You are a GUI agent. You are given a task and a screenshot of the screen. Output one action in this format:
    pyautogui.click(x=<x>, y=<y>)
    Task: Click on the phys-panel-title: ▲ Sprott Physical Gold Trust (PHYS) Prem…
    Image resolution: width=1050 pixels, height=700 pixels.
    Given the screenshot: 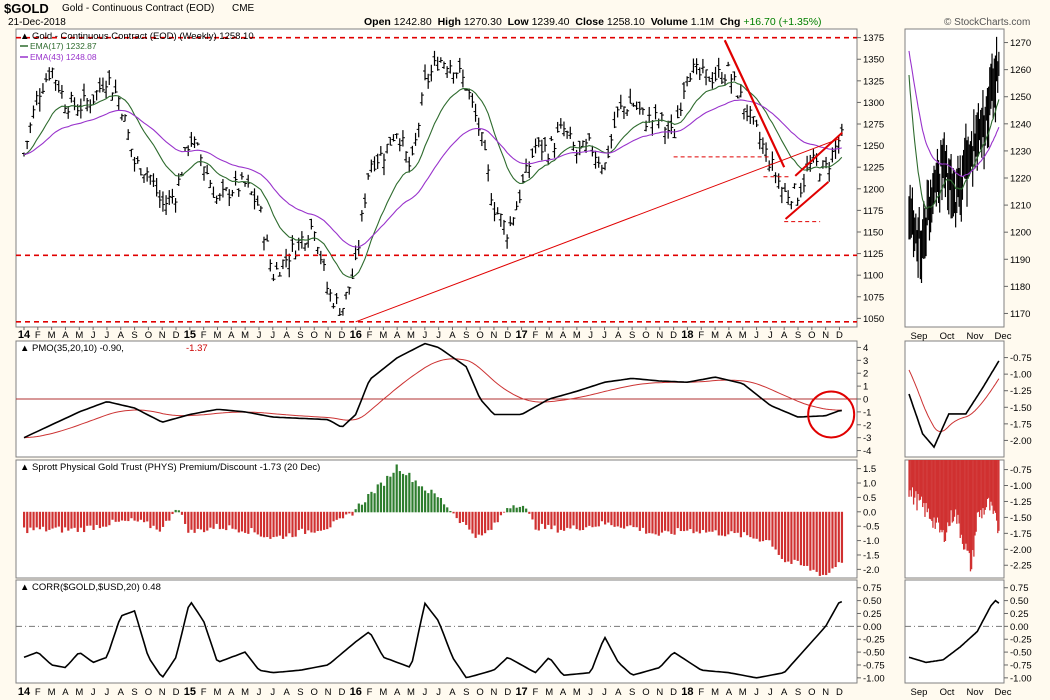 What is the action you would take?
    pyautogui.click(x=170, y=467)
    